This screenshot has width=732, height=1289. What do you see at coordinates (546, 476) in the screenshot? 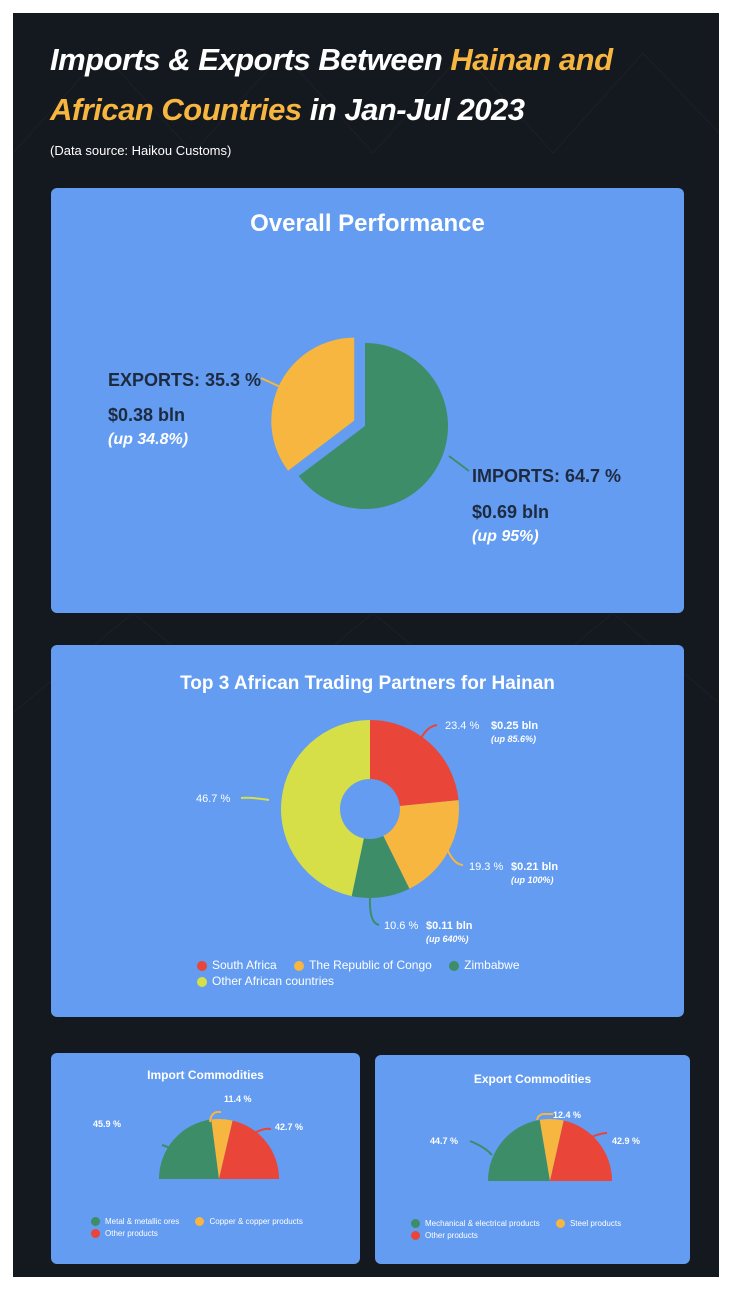
I see `imports-label: IMPORTS: 64.7 %` at bounding box center [546, 476].